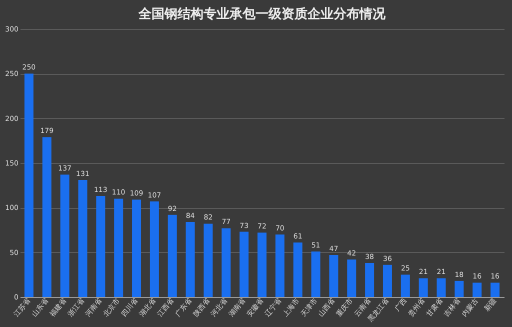 The image size is (512, 327). I want to click on chart-title: 全国钢结构专业承包一级资质企业分布情况, so click(262, 14).